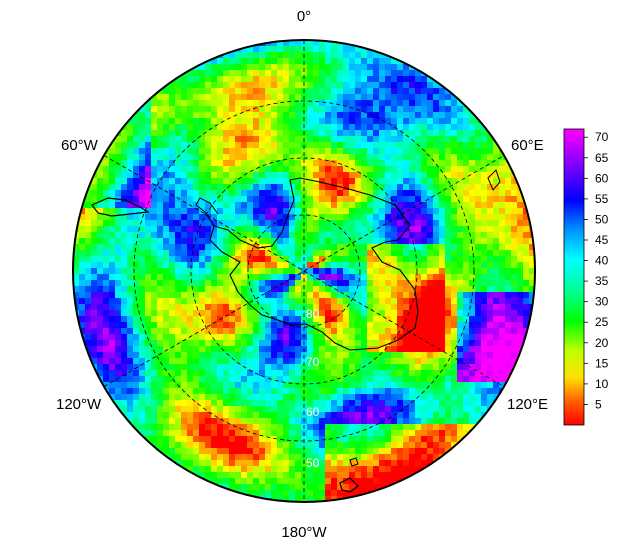  What do you see at coordinates (602, 240) in the screenshot?
I see `colorbar-tick-label: 45` at bounding box center [602, 240].